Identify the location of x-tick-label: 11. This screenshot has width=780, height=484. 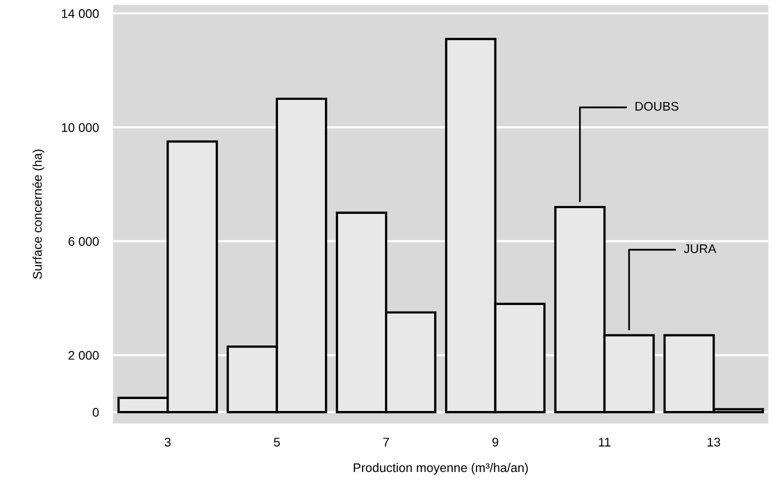
(604, 442).